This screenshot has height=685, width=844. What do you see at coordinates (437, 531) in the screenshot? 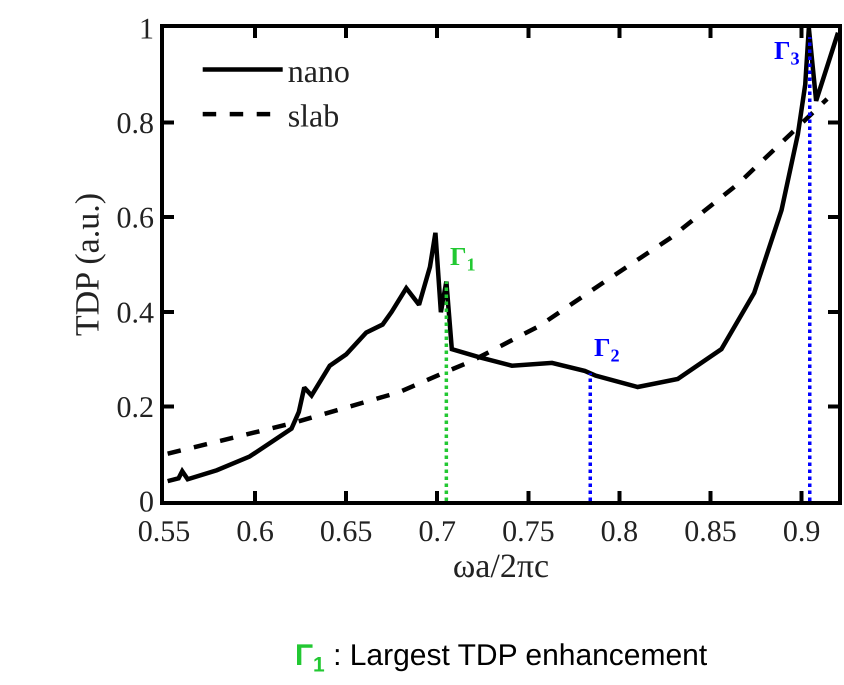
I see `x-tick-label: 0.7` at bounding box center [437, 531].